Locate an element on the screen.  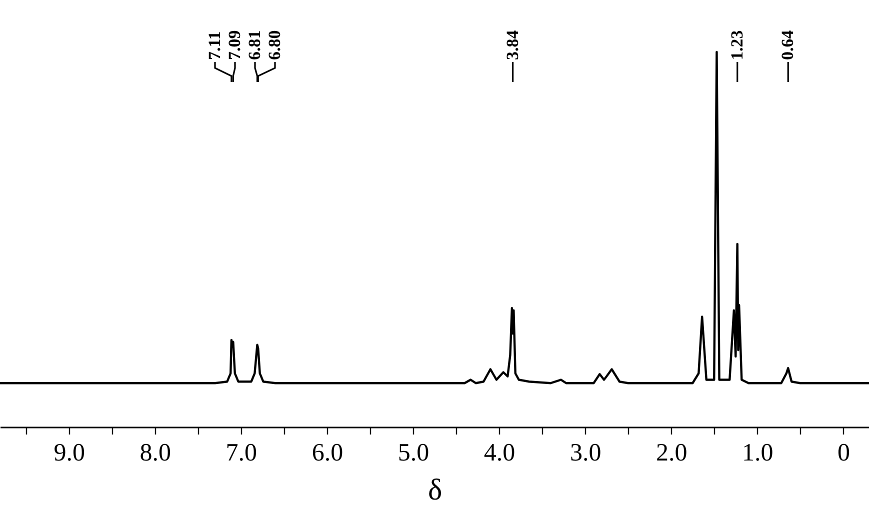
x-tick-label: 3.0 is located at coordinates (586, 453).